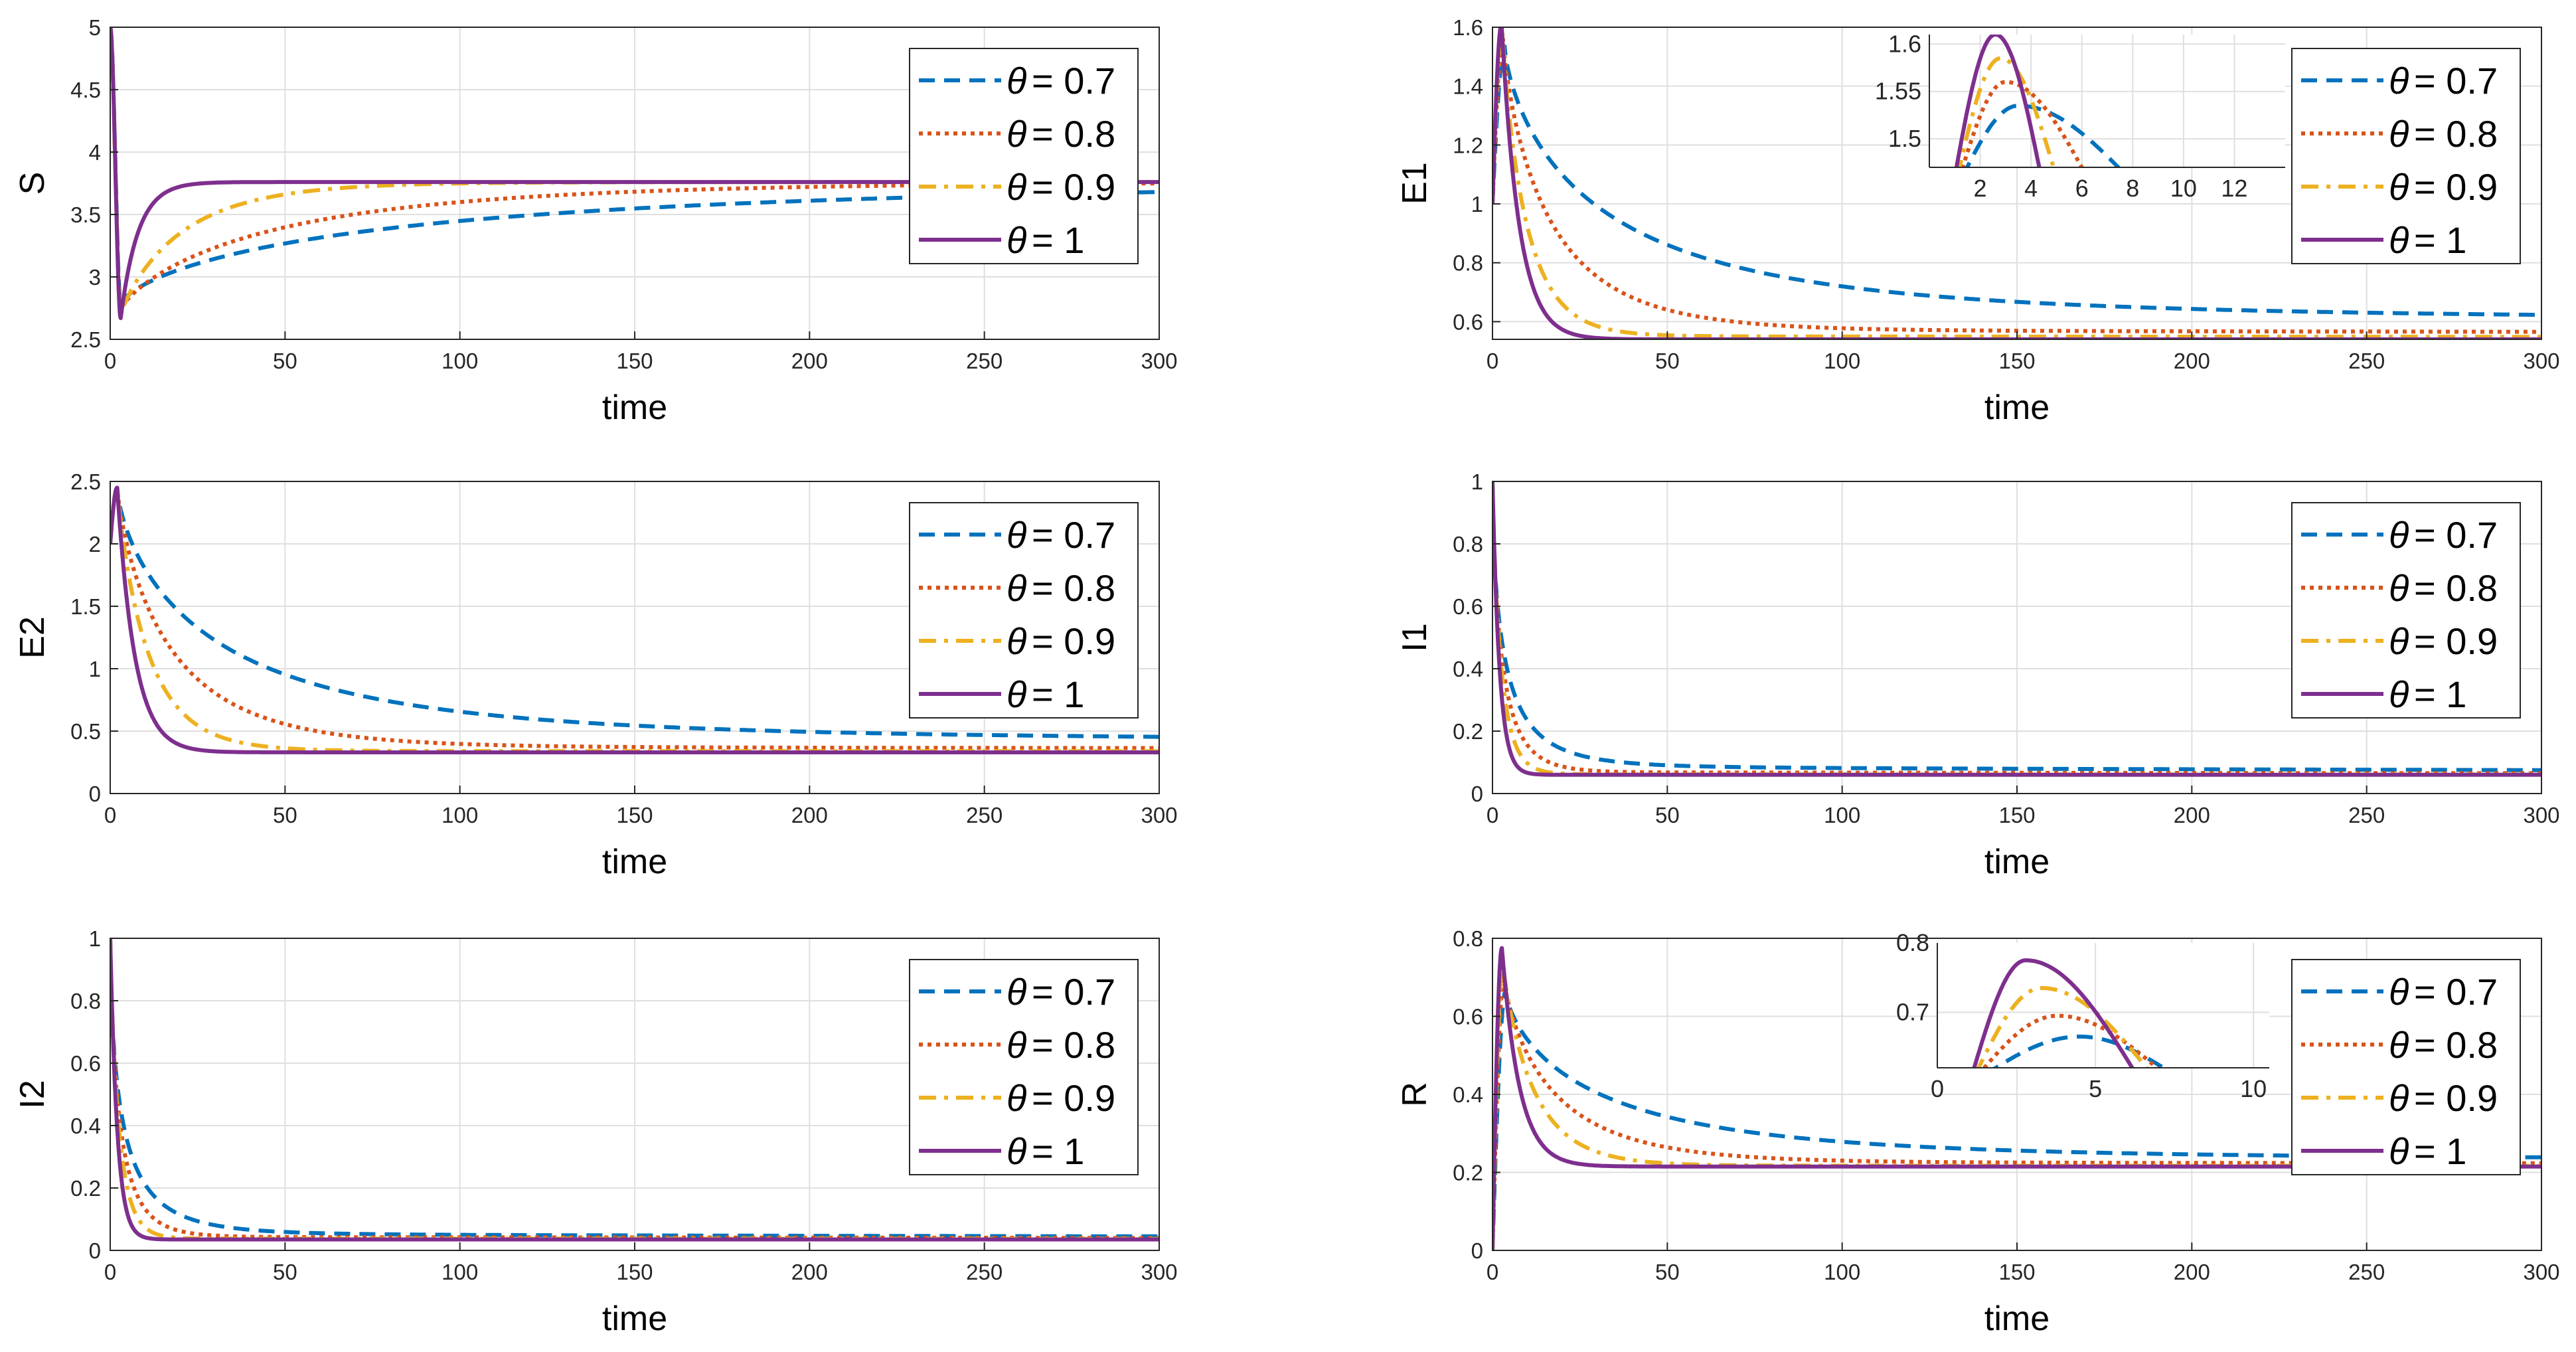 The height and width of the screenshot is (1352, 2576). I want to click on y-axis-title: I2, so click(32, 1094).